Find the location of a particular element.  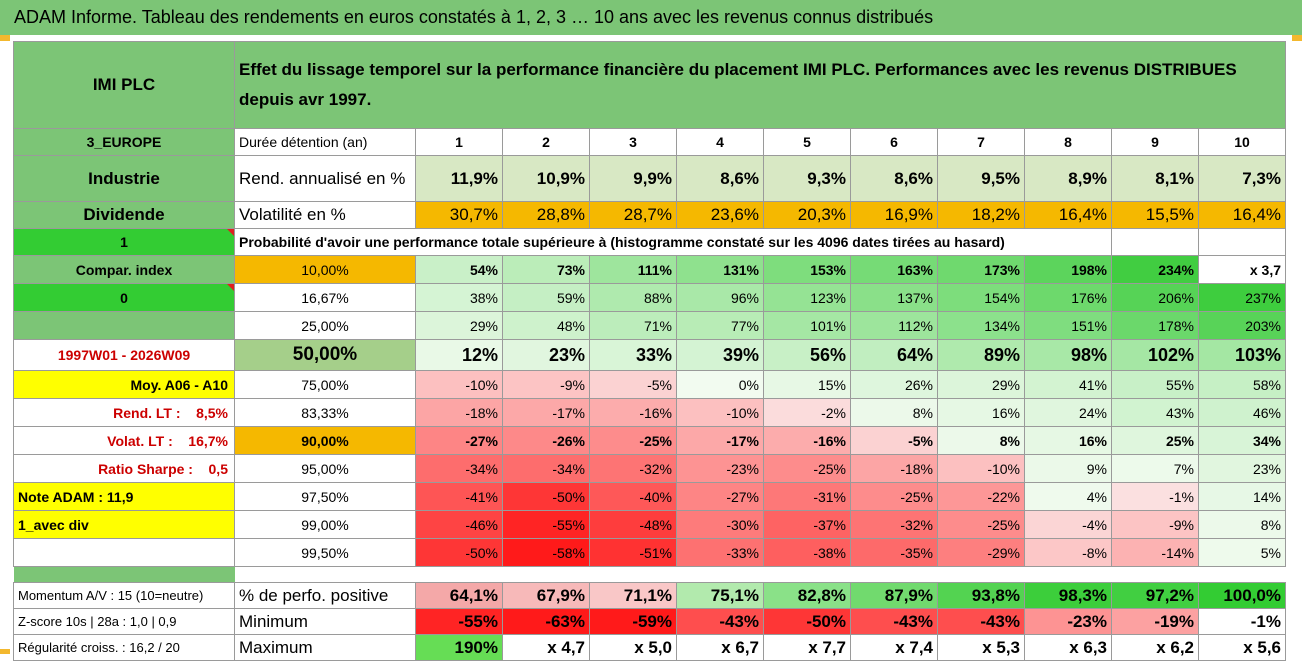

quantile-value: 9% is located at coordinates (1068, 468).